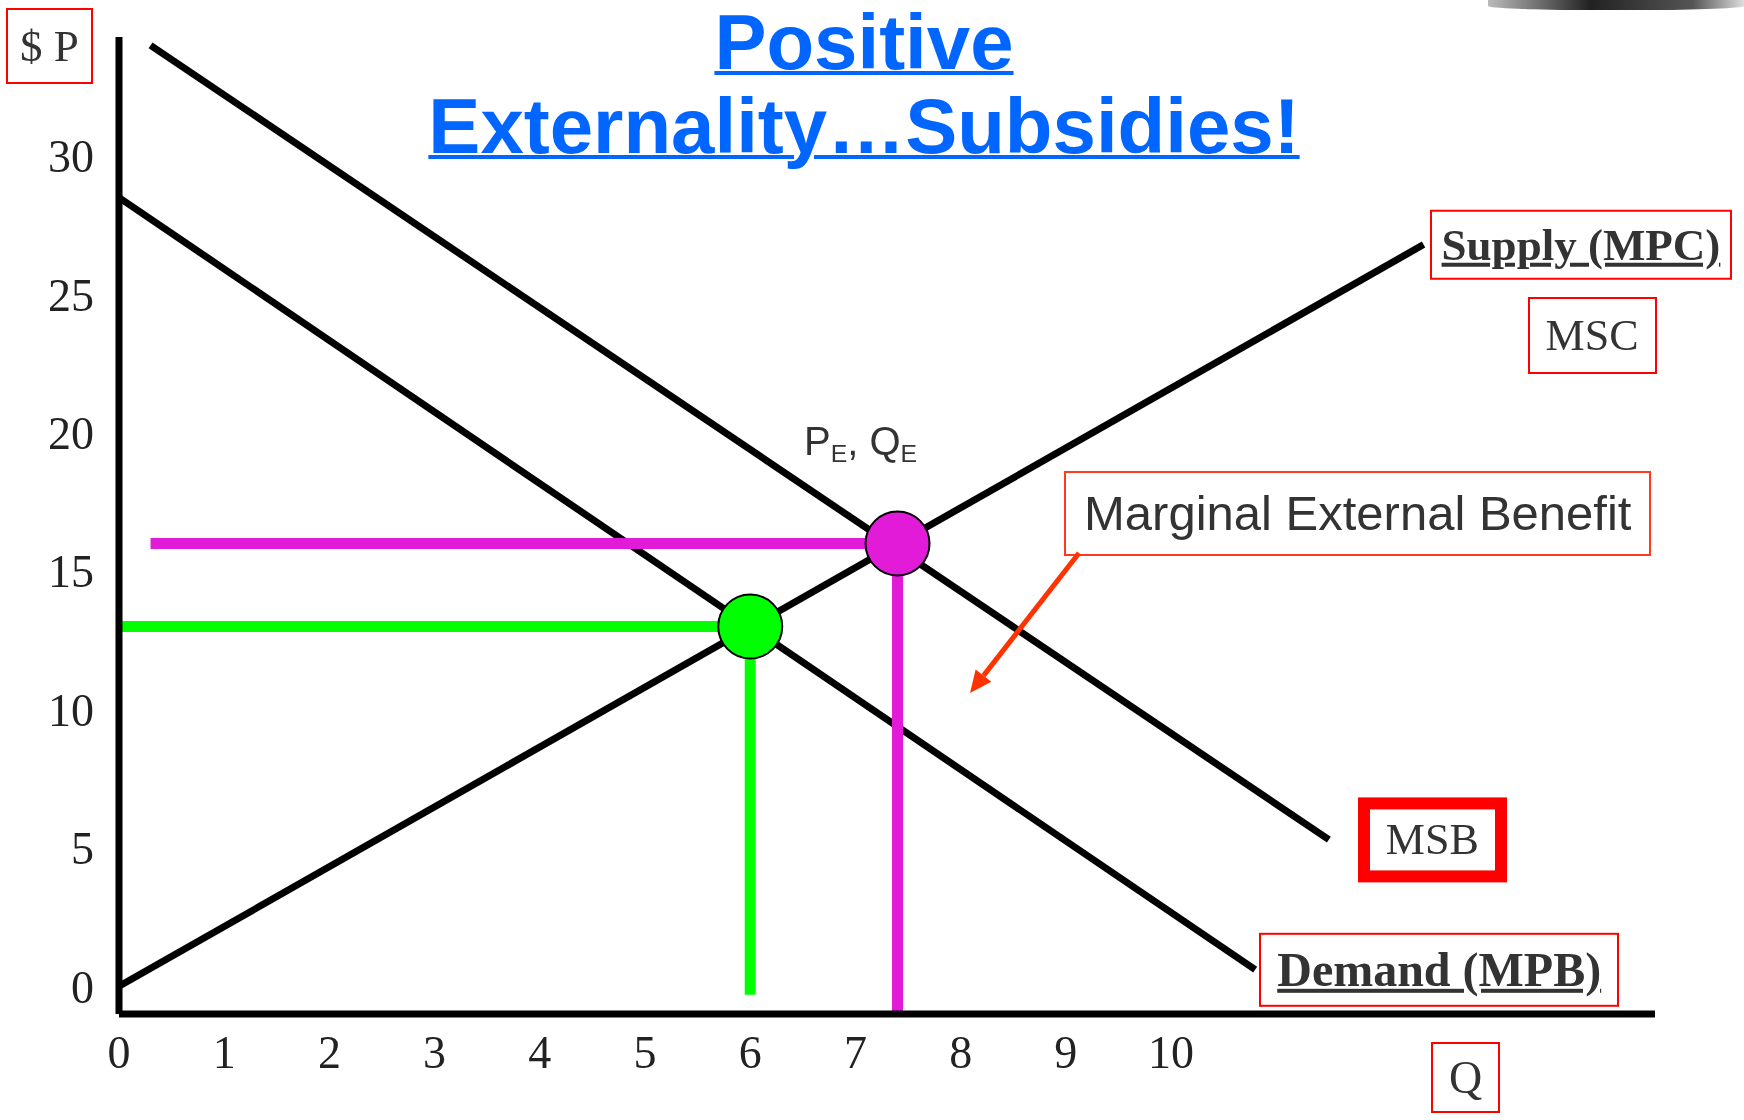 Image resolution: width=1744 pixels, height=1120 pixels. Describe the element at coordinates (435, 1052) in the screenshot. I see `x-tick-label: 3` at that location.